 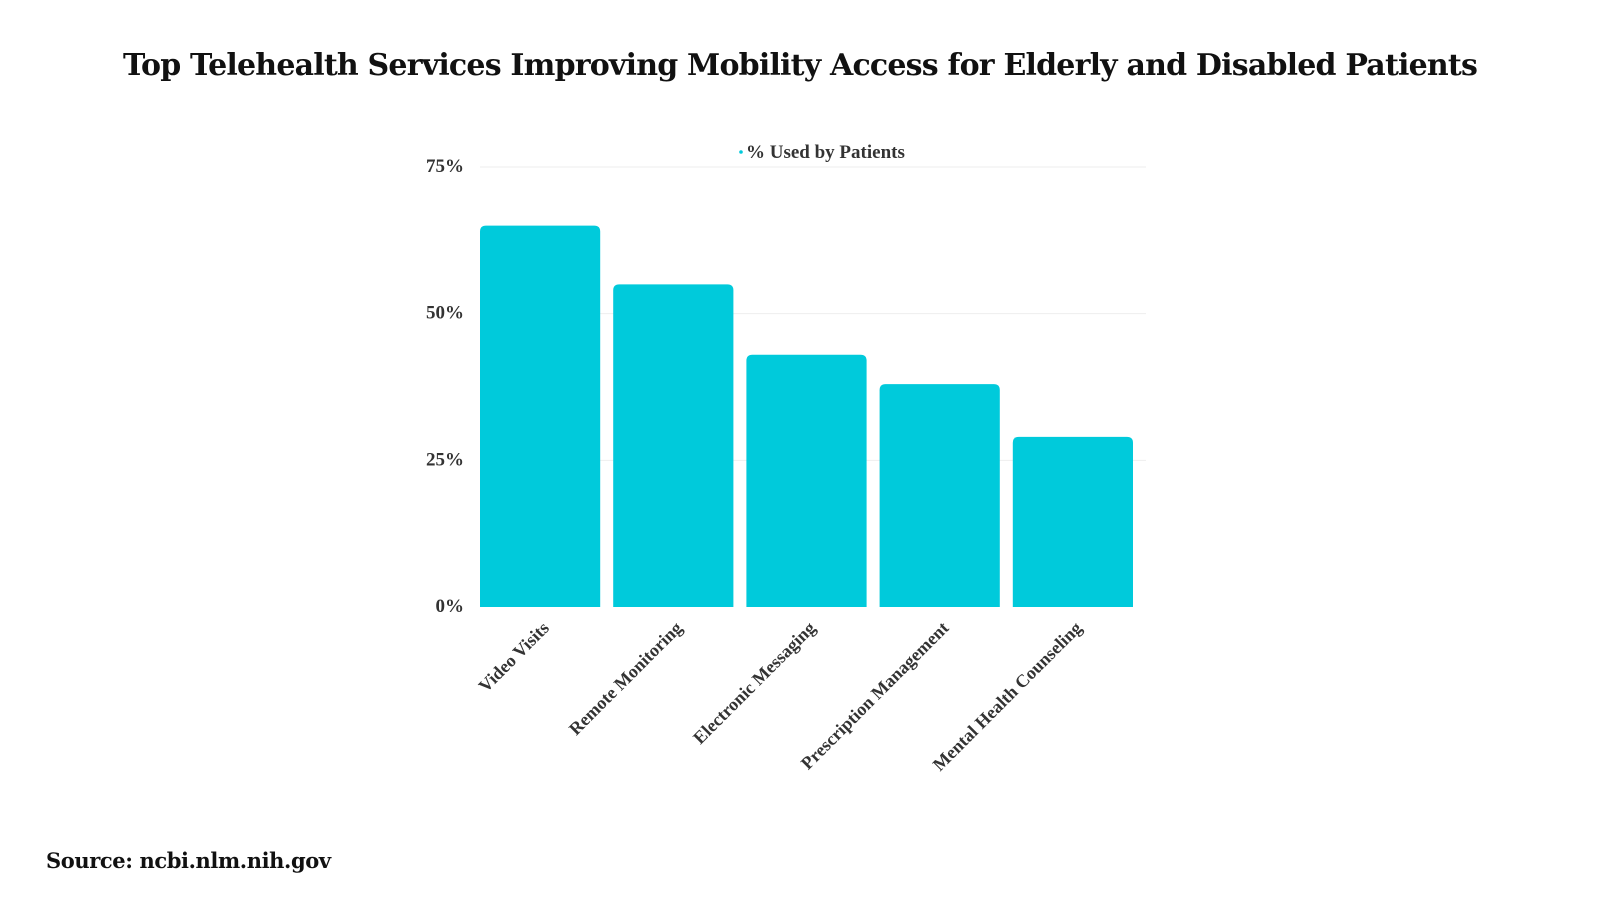 I want to click on x-tick-label: Remote Monitoring, so click(x=625, y=678).